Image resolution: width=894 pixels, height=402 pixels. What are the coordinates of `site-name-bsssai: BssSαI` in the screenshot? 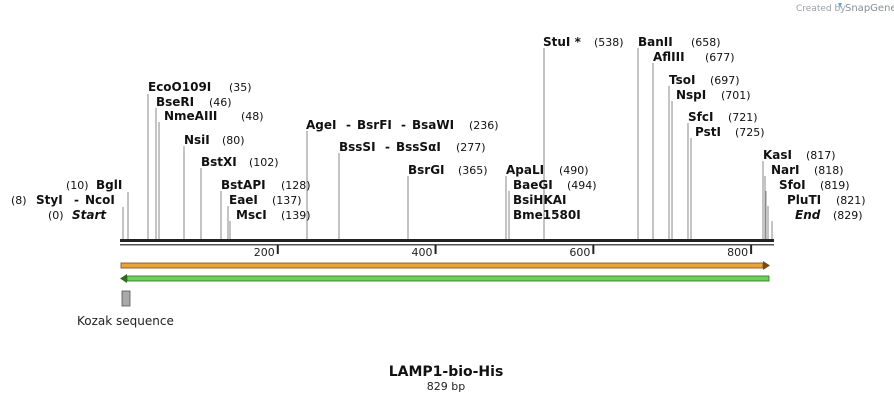 It's located at (418, 147).